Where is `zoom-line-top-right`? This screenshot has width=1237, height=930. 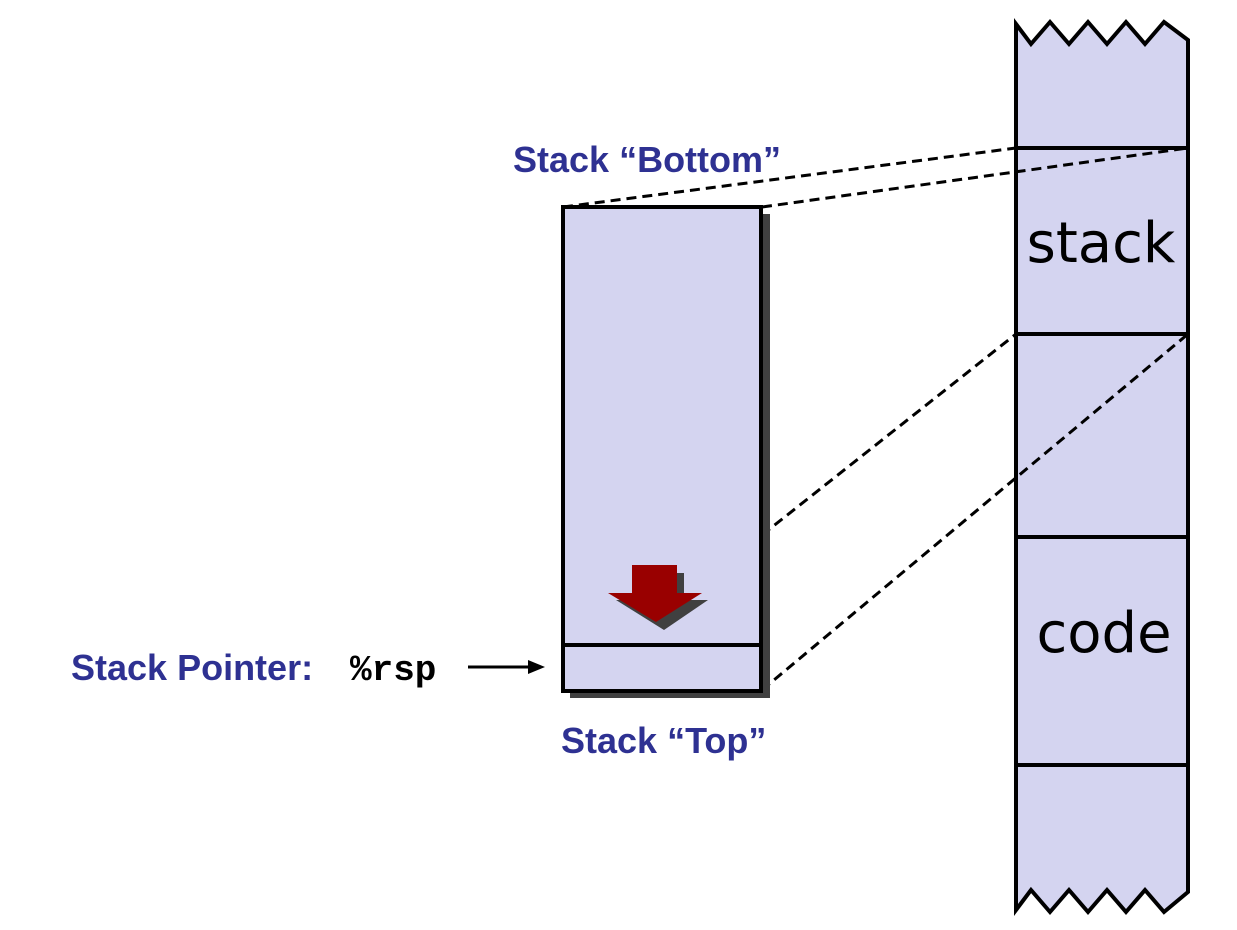
zoom-line-top-right is located at coordinates (975, 177).